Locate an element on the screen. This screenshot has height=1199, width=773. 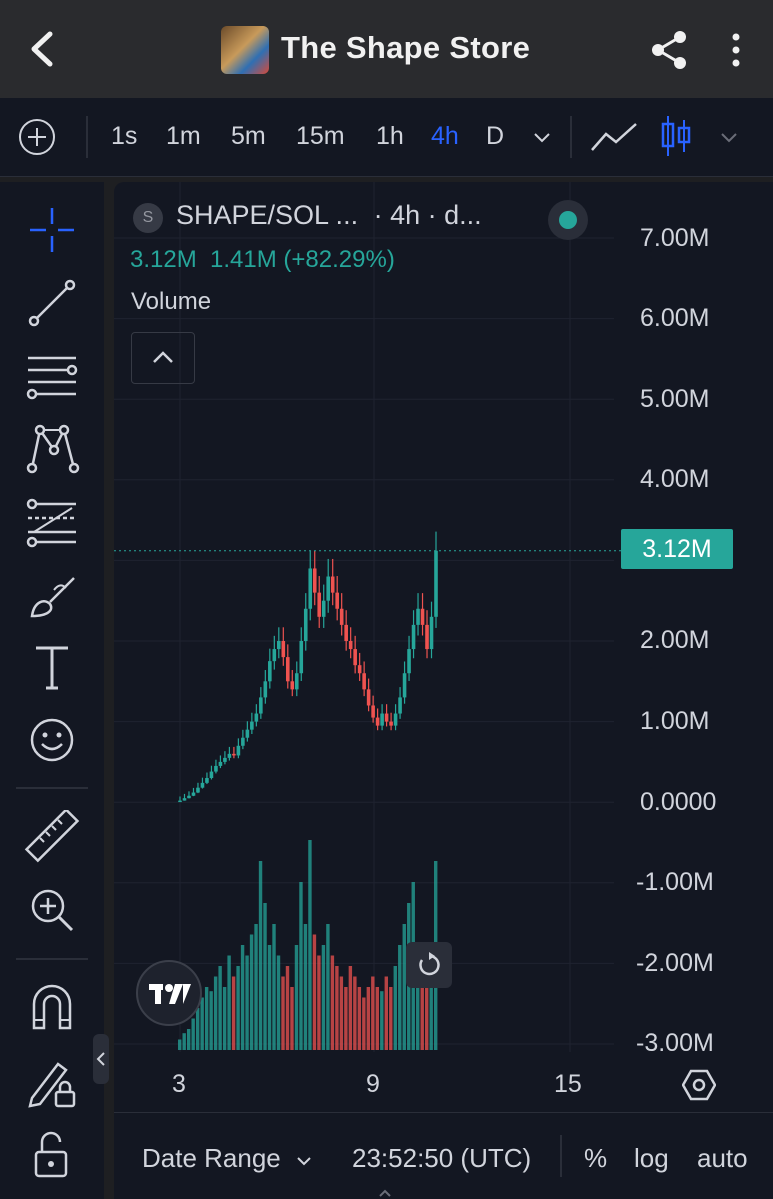
fib-icon is located at coordinates (52, 522).